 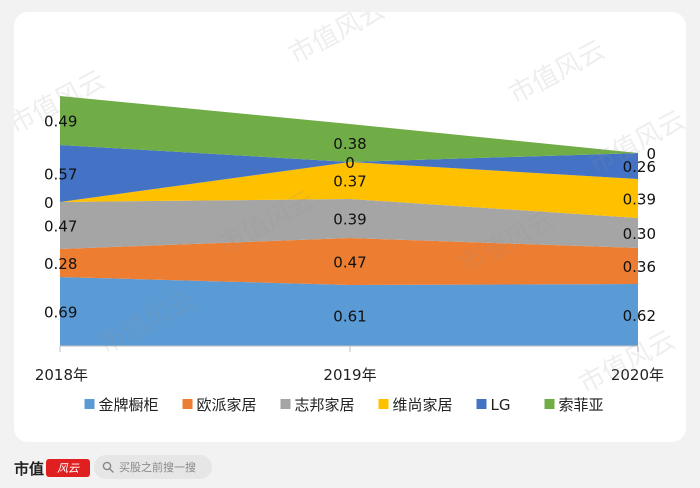 I want to click on x-tick-label: 2019年, so click(x=349, y=375).